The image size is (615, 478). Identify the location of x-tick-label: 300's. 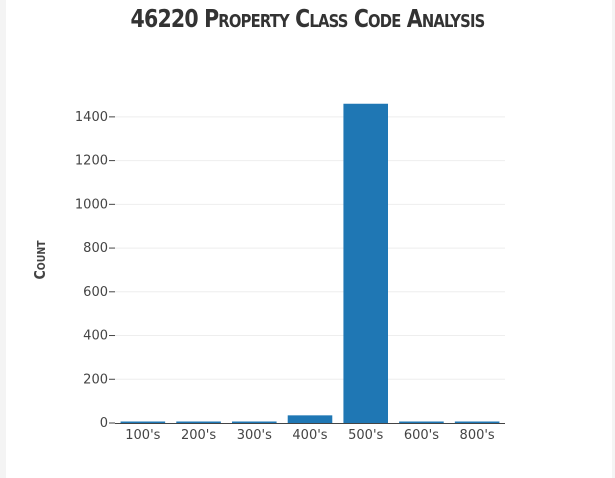
(254, 435).